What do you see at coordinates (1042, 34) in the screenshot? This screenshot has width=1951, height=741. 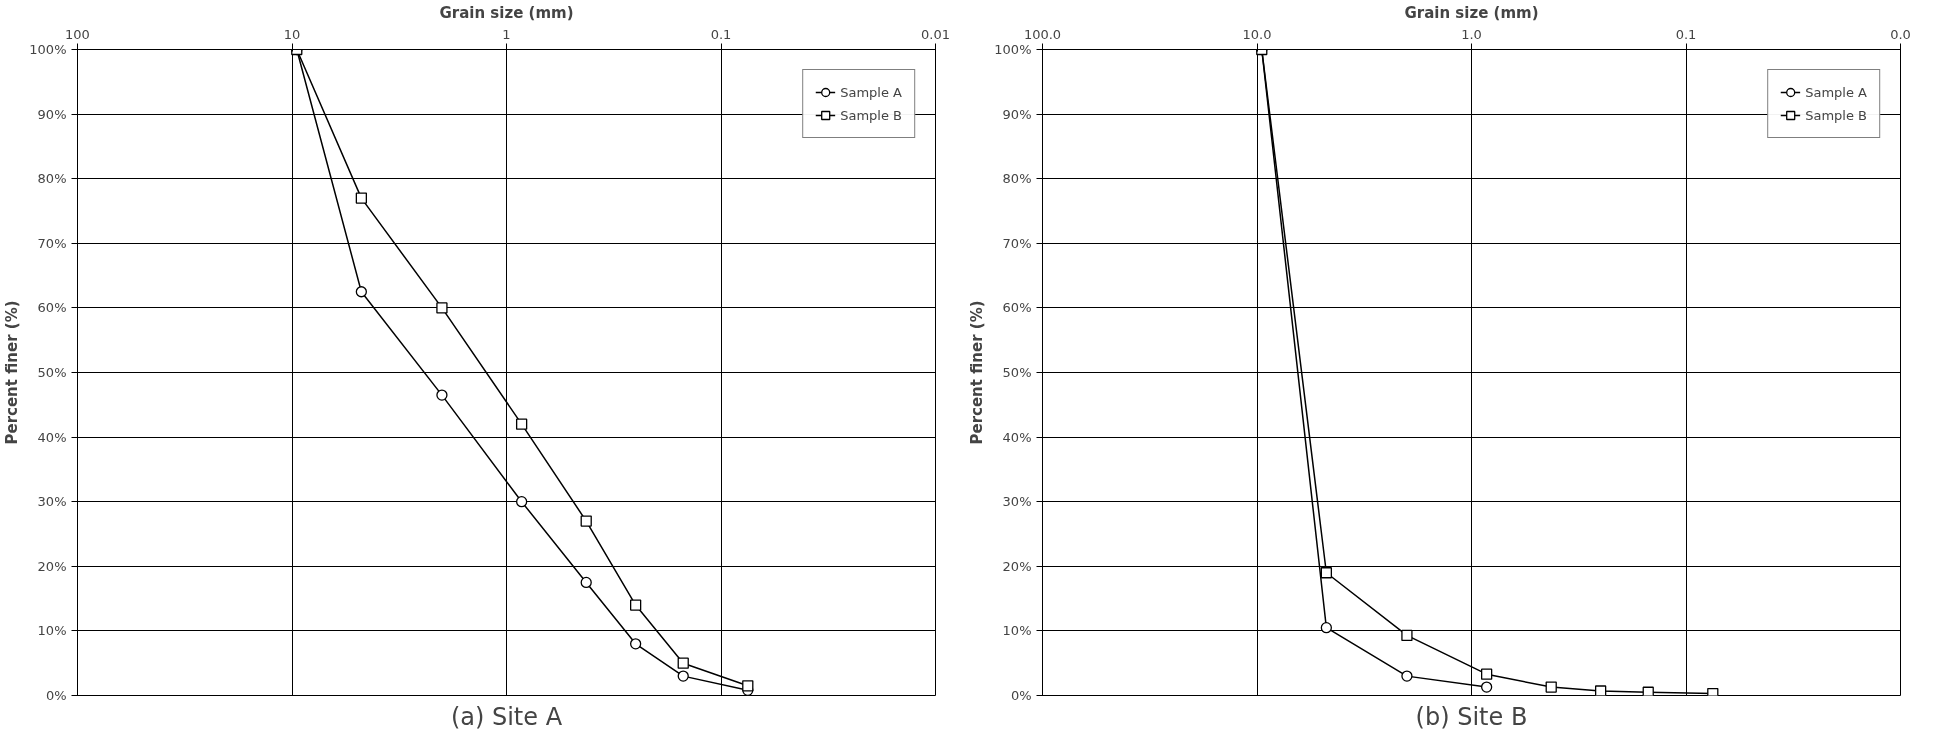 I see `x-tick-label: 100.0` at bounding box center [1042, 34].